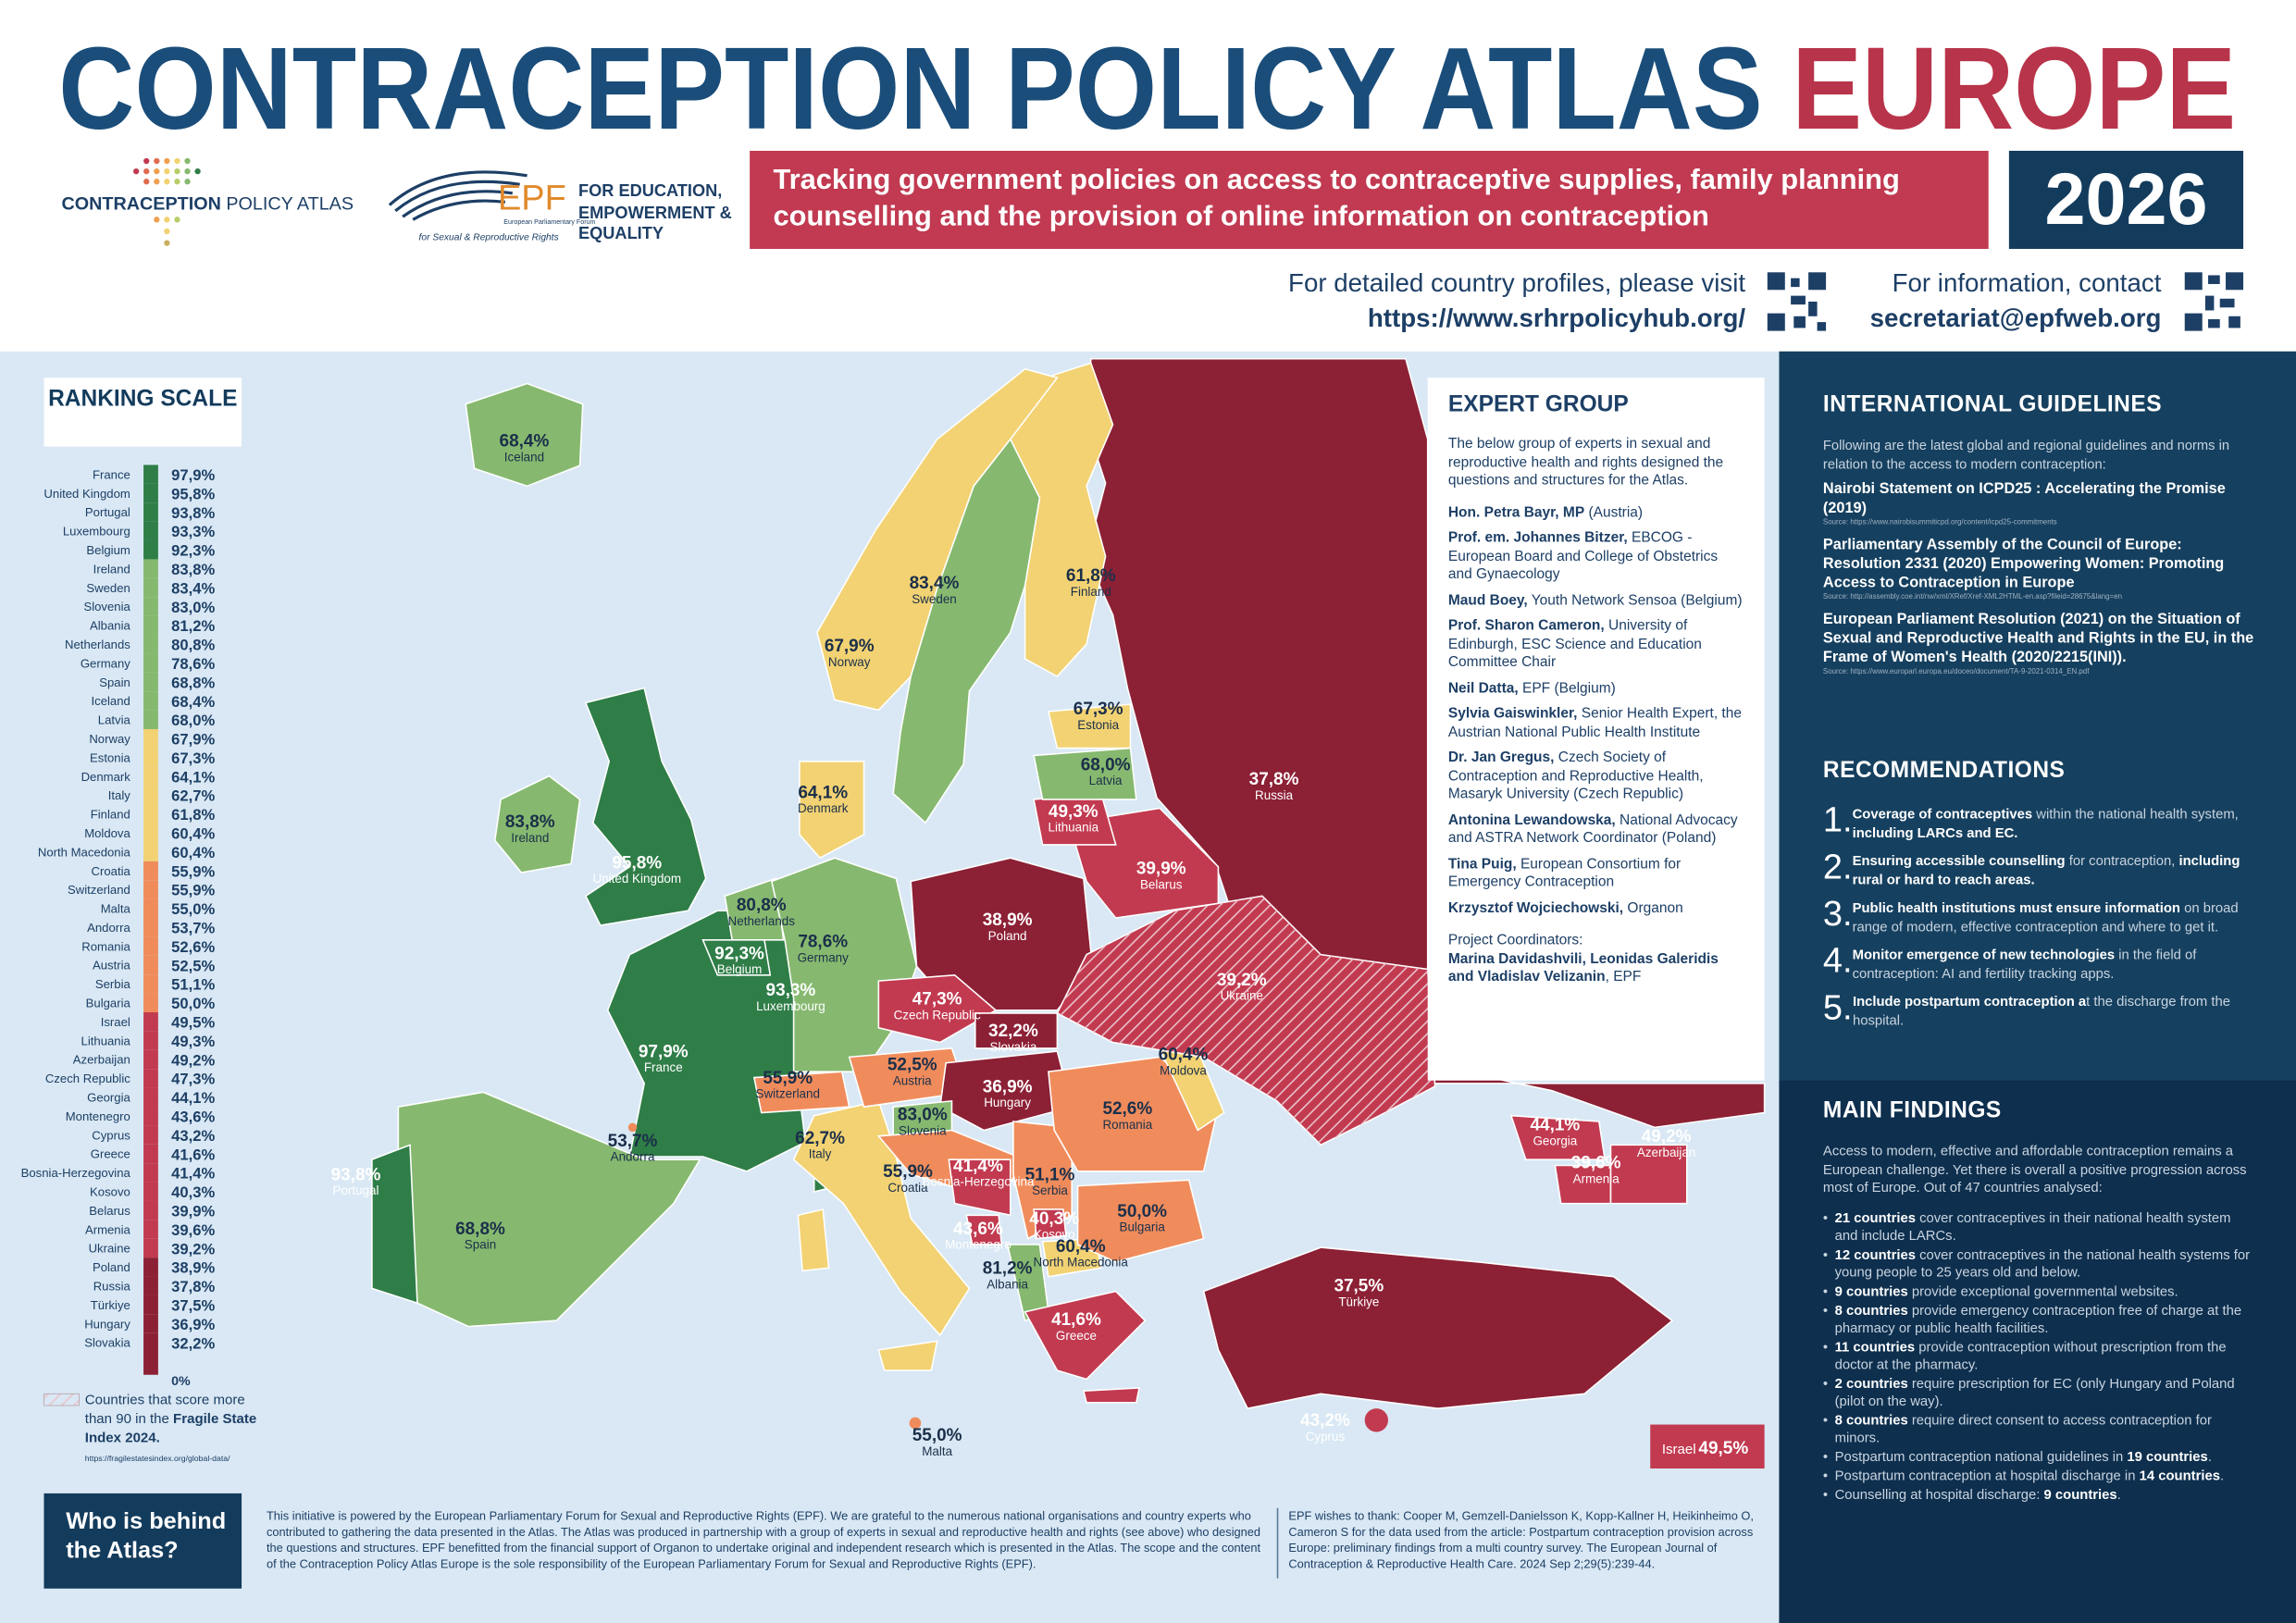  Describe the element at coordinates (1555, 1140) in the screenshot. I see `country-name: Georgia` at that location.